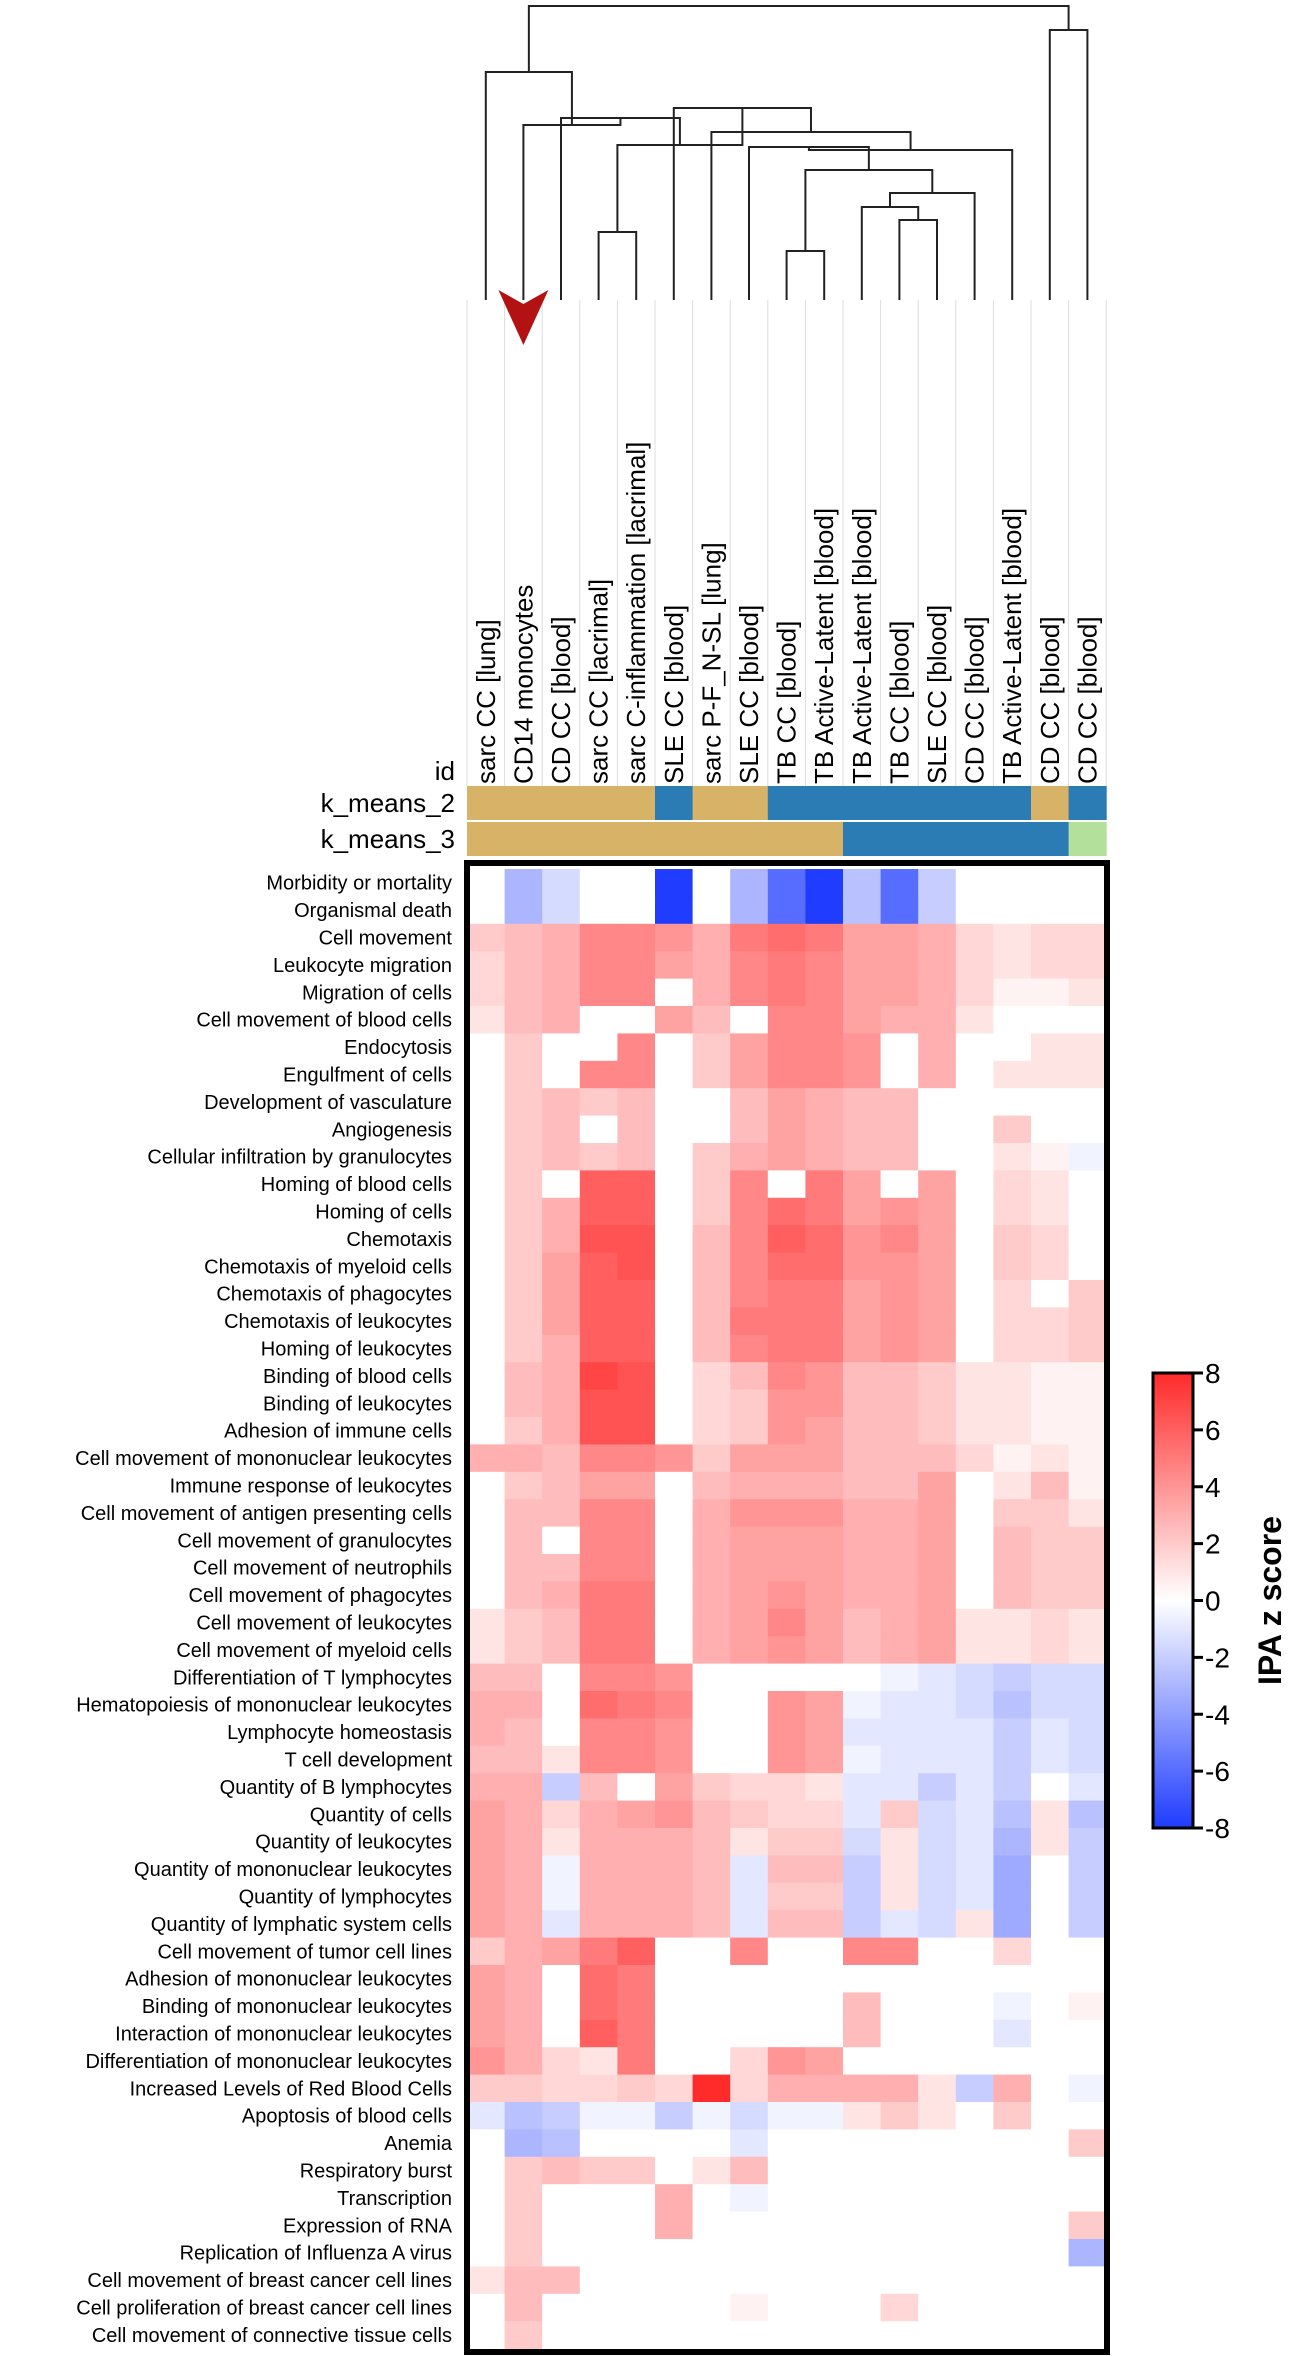 The width and height of the screenshot is (1299, 2356). Describe the element at coordinates (322, 1569) in the screenshot. I see `row-label-cell-movement-of-neutrophils: Cell movement of neutrophils` at that location.